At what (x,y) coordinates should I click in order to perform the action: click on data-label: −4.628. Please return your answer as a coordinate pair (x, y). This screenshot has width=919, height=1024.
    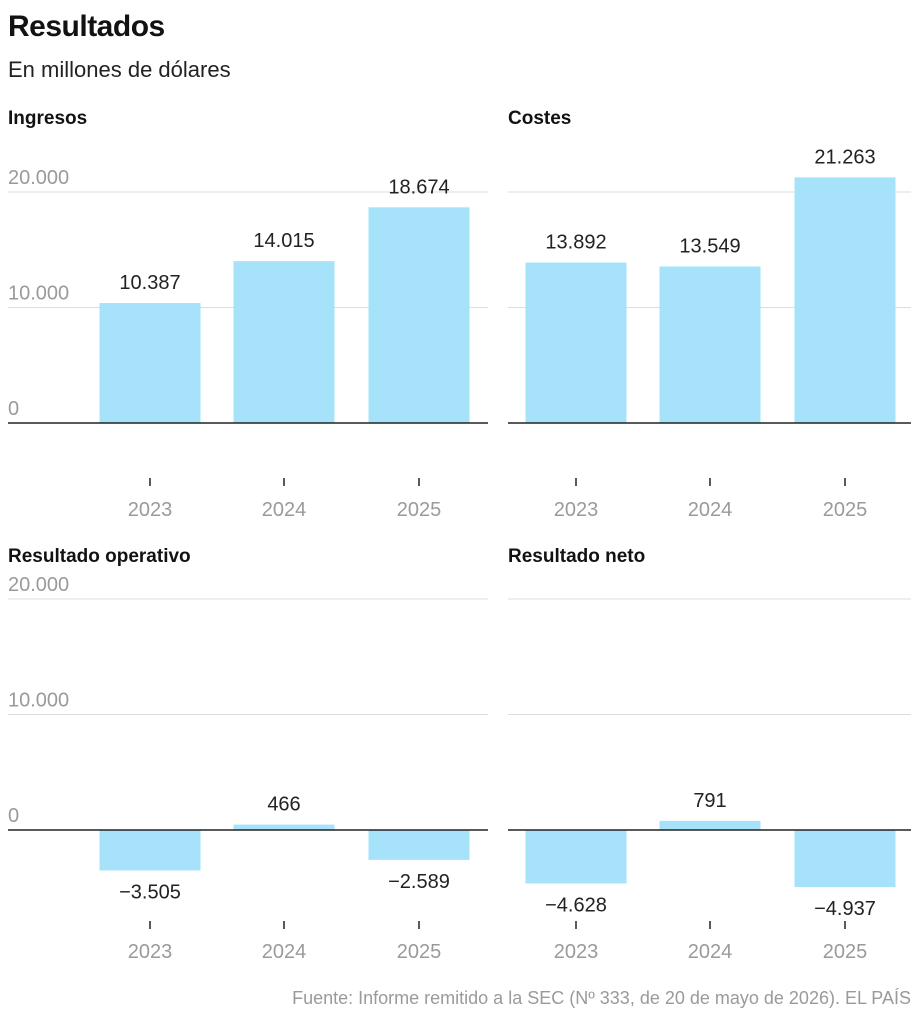
    Looking at the image, I should click on (576, 905).